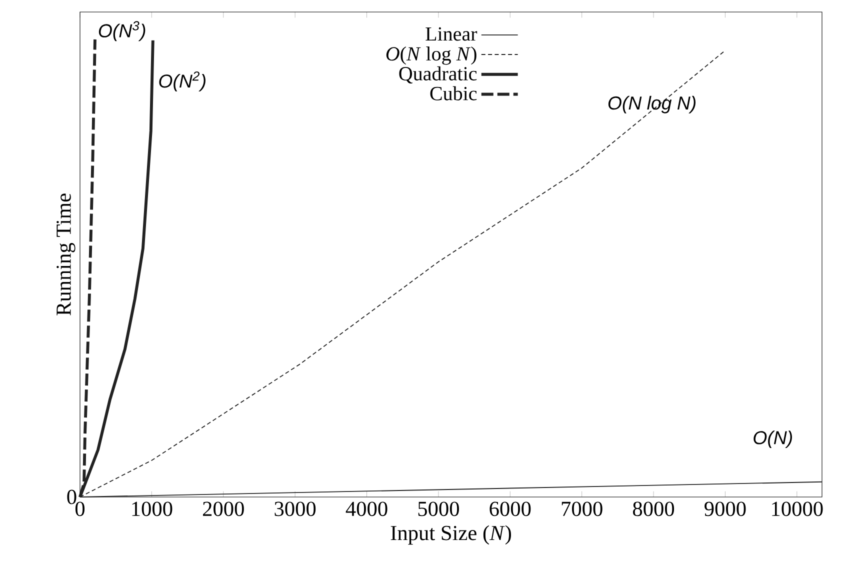 The image size is (844, 577). I want to click on legend-label: Cubic, so click(453, 93).